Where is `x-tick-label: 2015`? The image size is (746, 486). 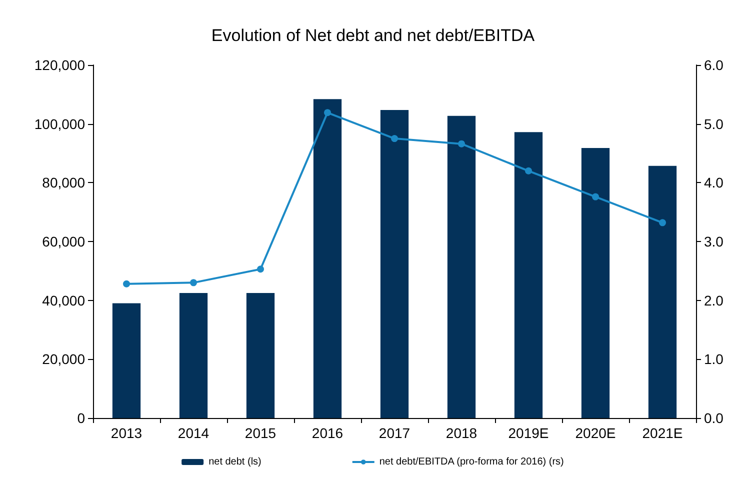 x-tick-label: 2015 is located at coordinates (260, 433).